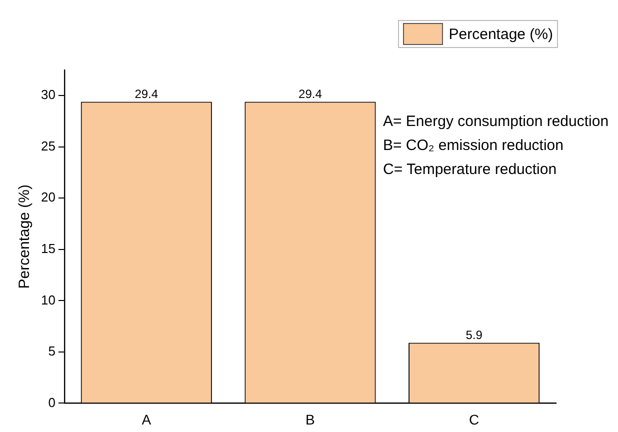 This screenshot has width=618, height=432. What do you see at coordinates (48, 197) in the screenshot?
I see `y-tick-label: 20` at bounding box center [48, 197].